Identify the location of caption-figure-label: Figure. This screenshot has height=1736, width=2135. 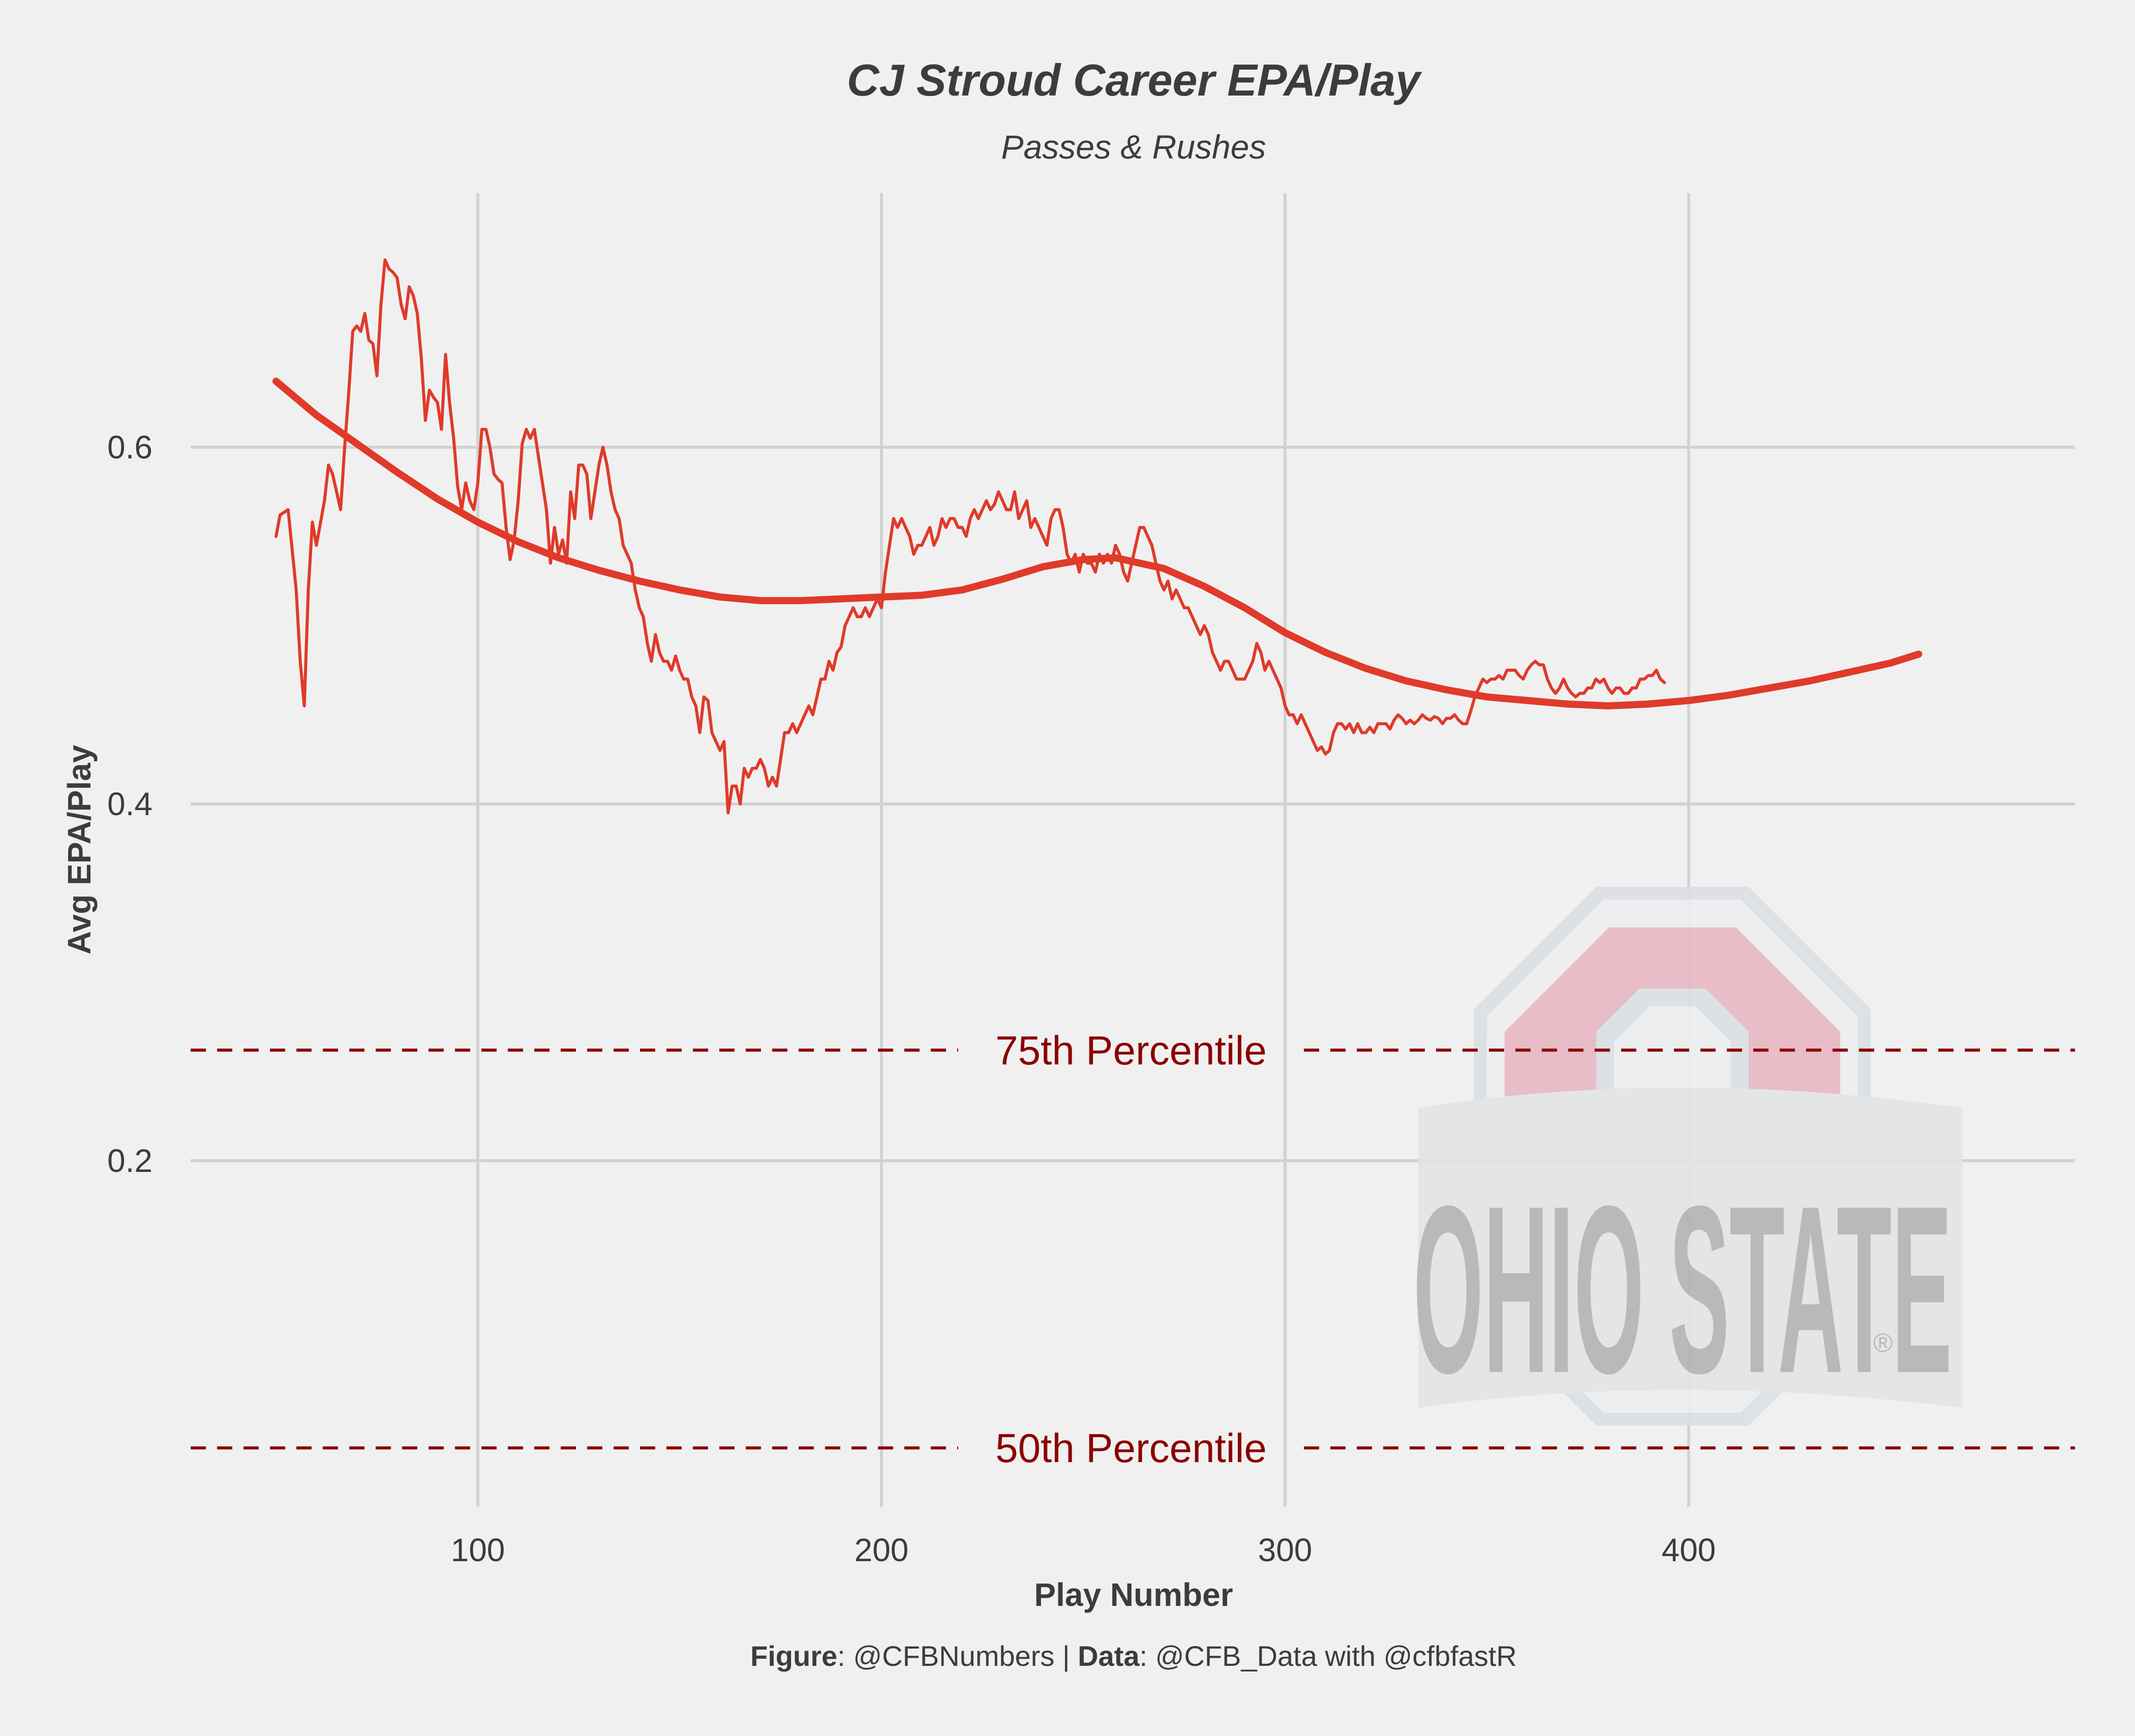
(793, 1656).